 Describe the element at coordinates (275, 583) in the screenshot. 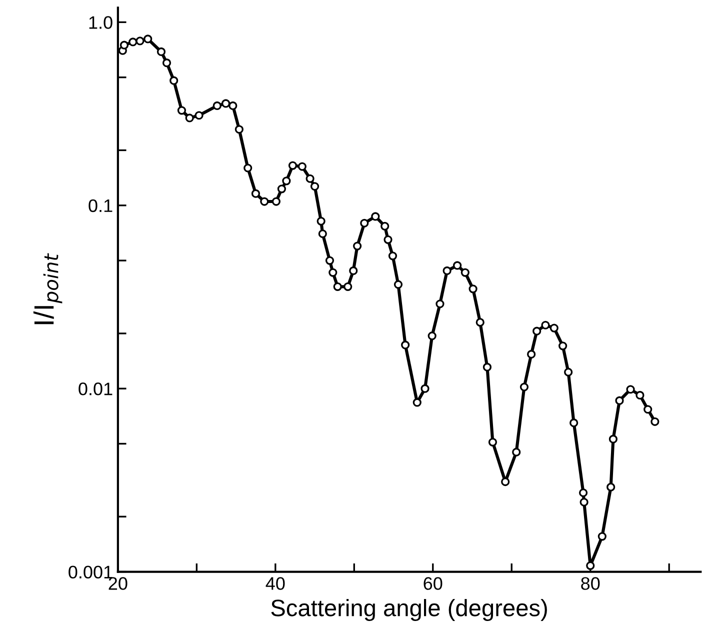

I see `x-tick-label: 40` at that location.